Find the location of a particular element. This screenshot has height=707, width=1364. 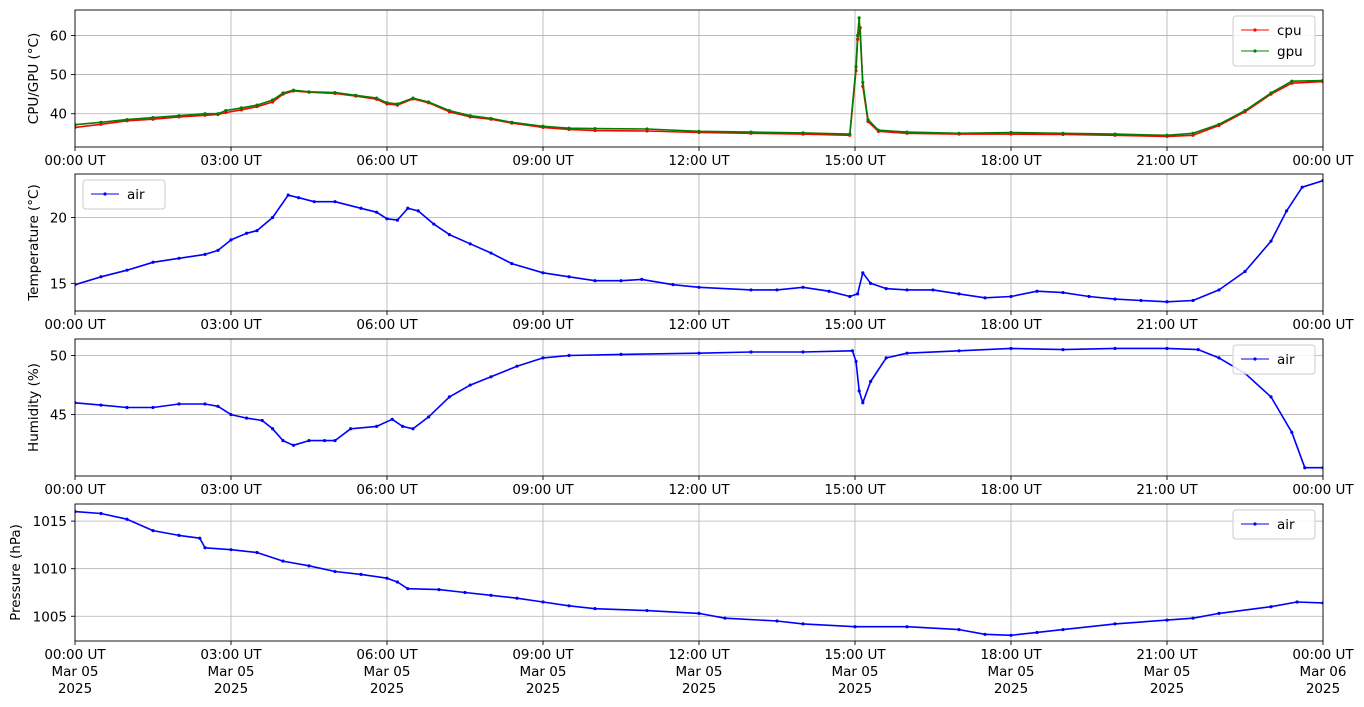

y-tick-label: 1005 is located at coordinates (50, 617).